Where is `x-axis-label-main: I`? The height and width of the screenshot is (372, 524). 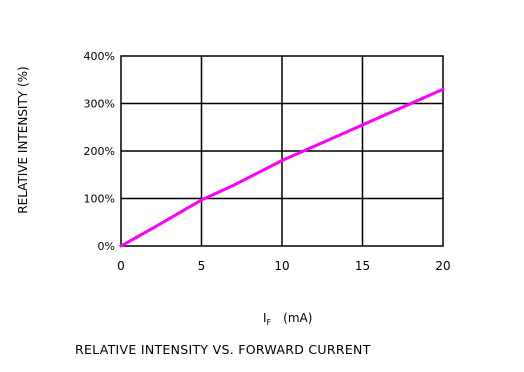 x-axis-label-main: I is located at coordinates (265, 318).